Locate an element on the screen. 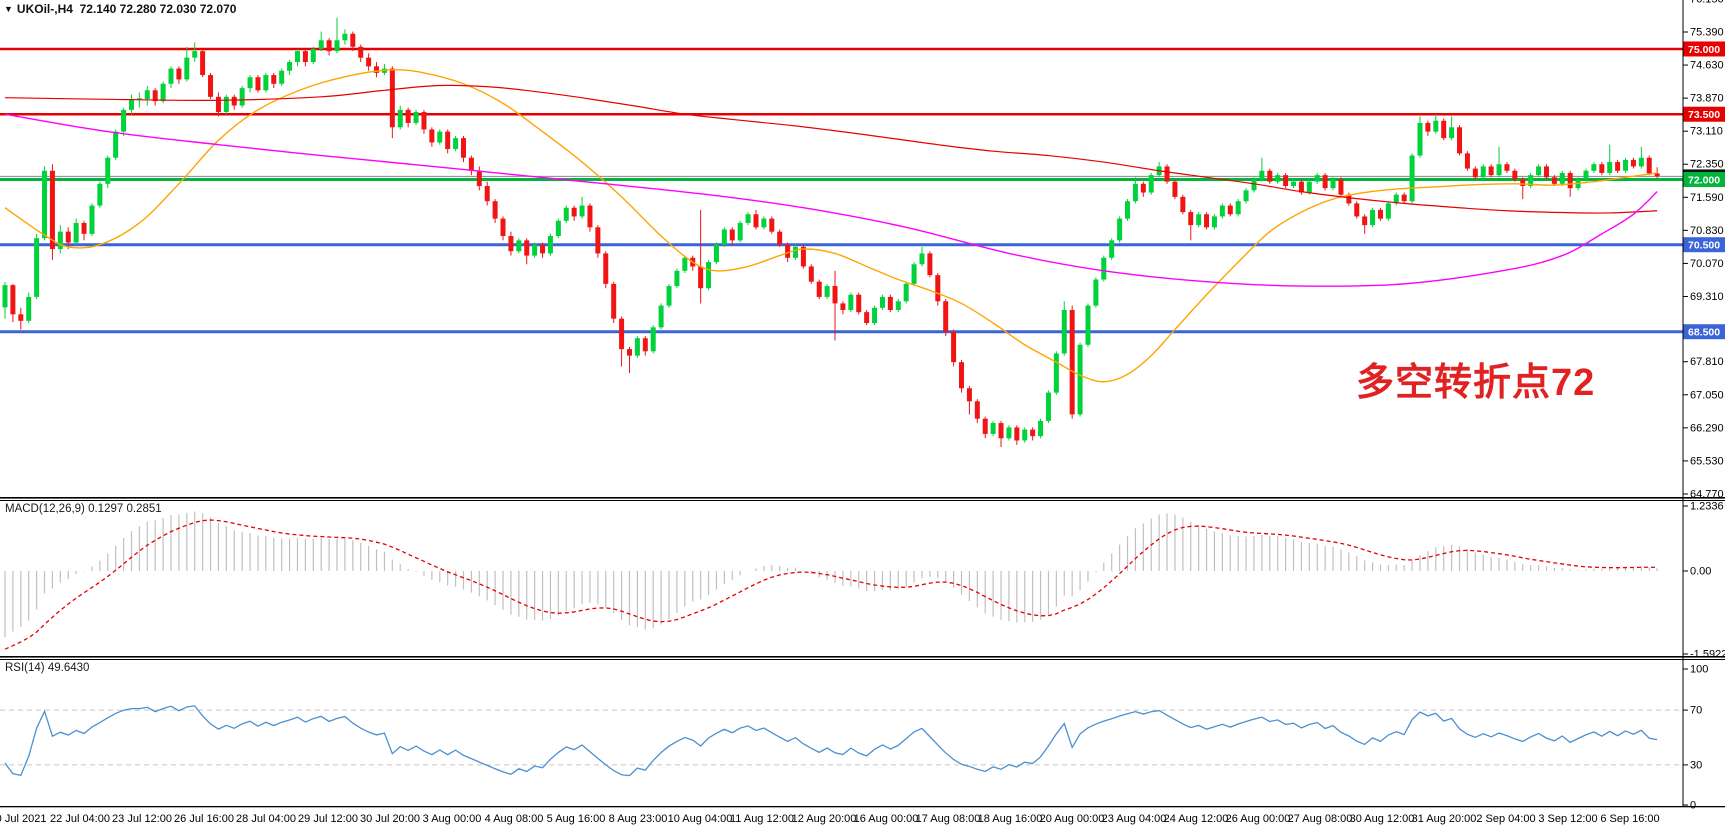  rsi-line is located at coordinates (831, 741).